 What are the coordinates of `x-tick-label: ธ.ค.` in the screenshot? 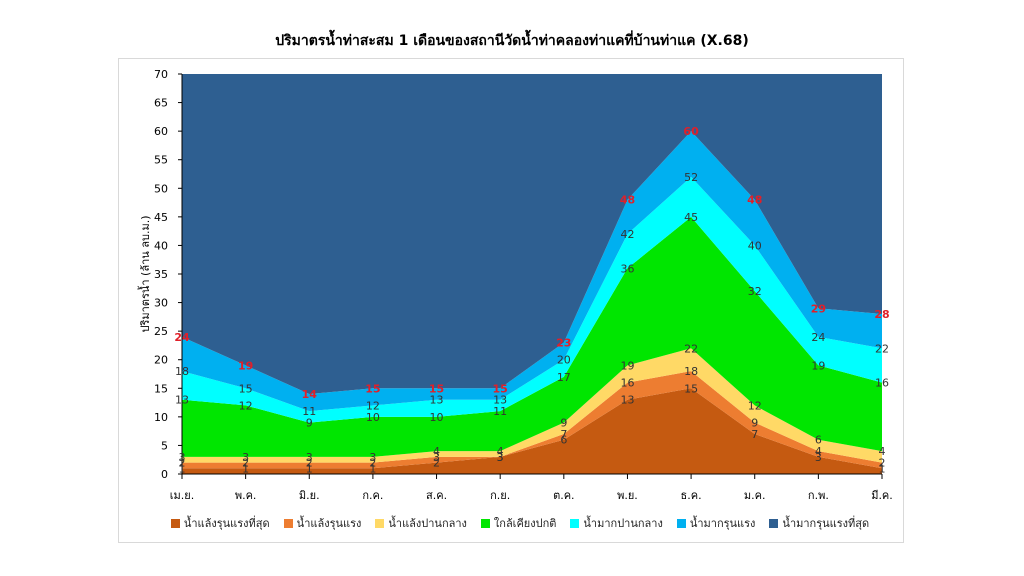 It's located at (691, 495).